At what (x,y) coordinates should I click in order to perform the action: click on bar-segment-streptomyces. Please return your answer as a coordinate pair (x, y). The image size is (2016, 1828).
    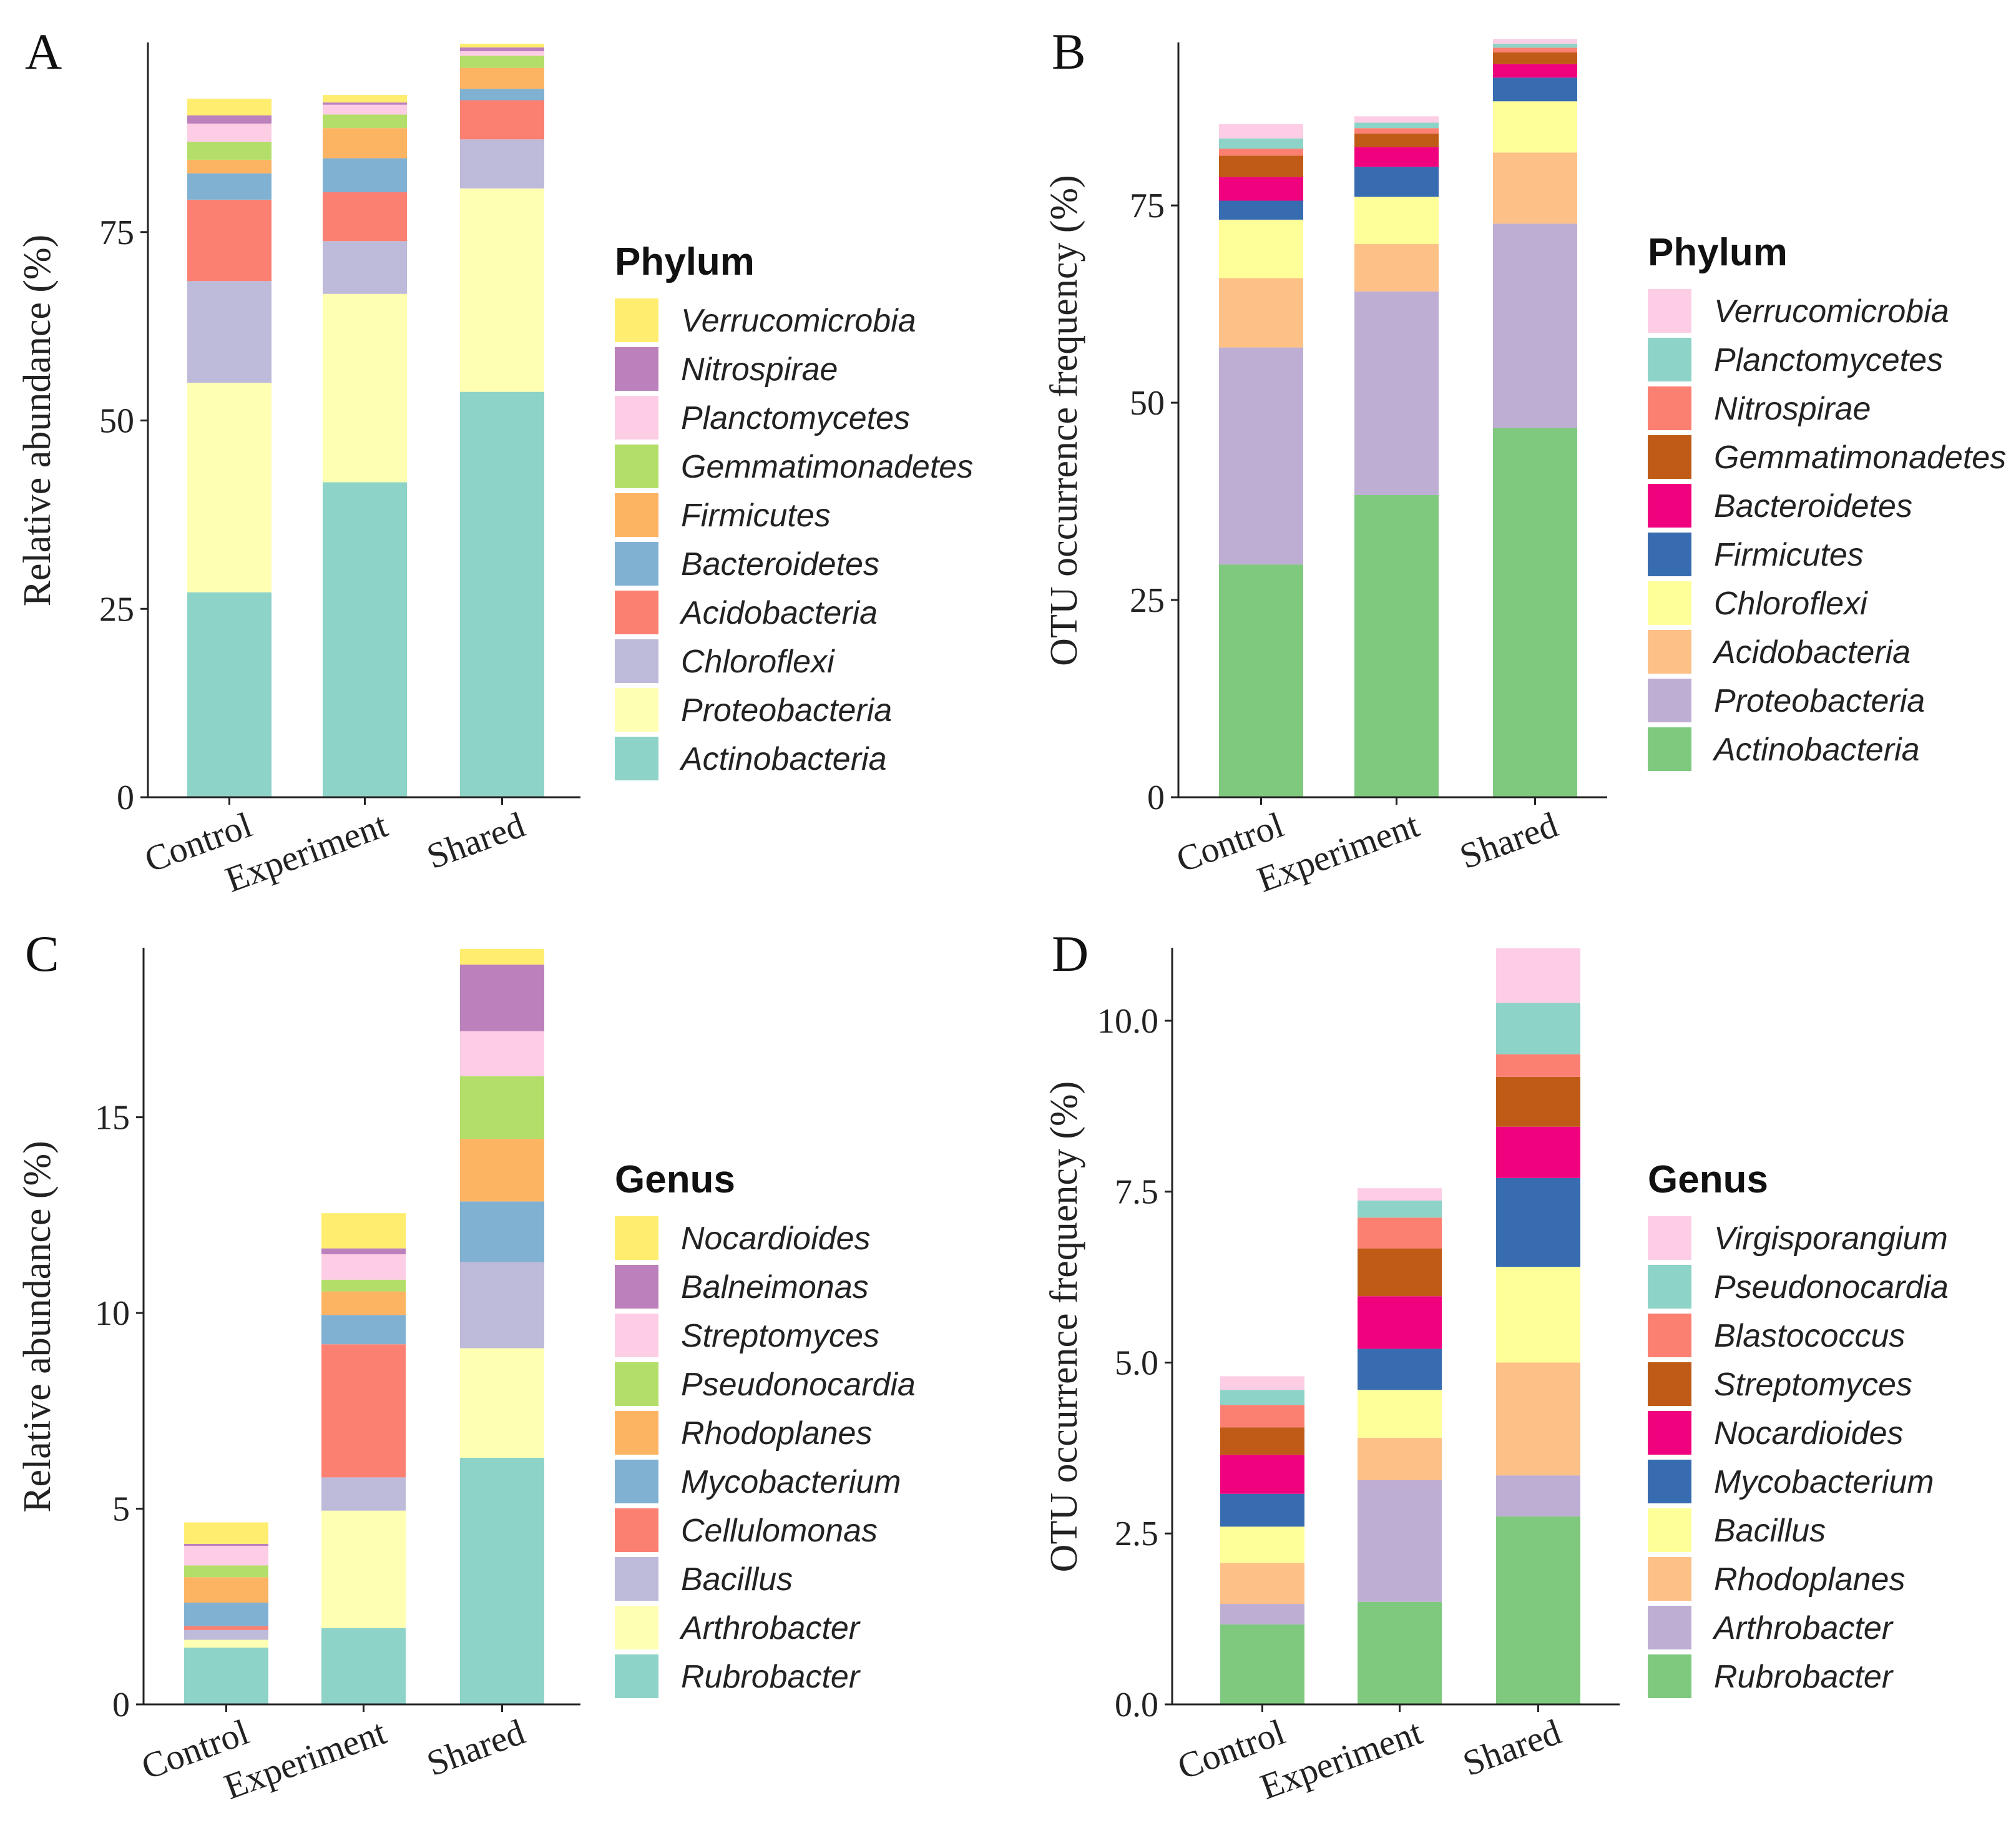
    Looking at the image, I should click on (1262, 1441).